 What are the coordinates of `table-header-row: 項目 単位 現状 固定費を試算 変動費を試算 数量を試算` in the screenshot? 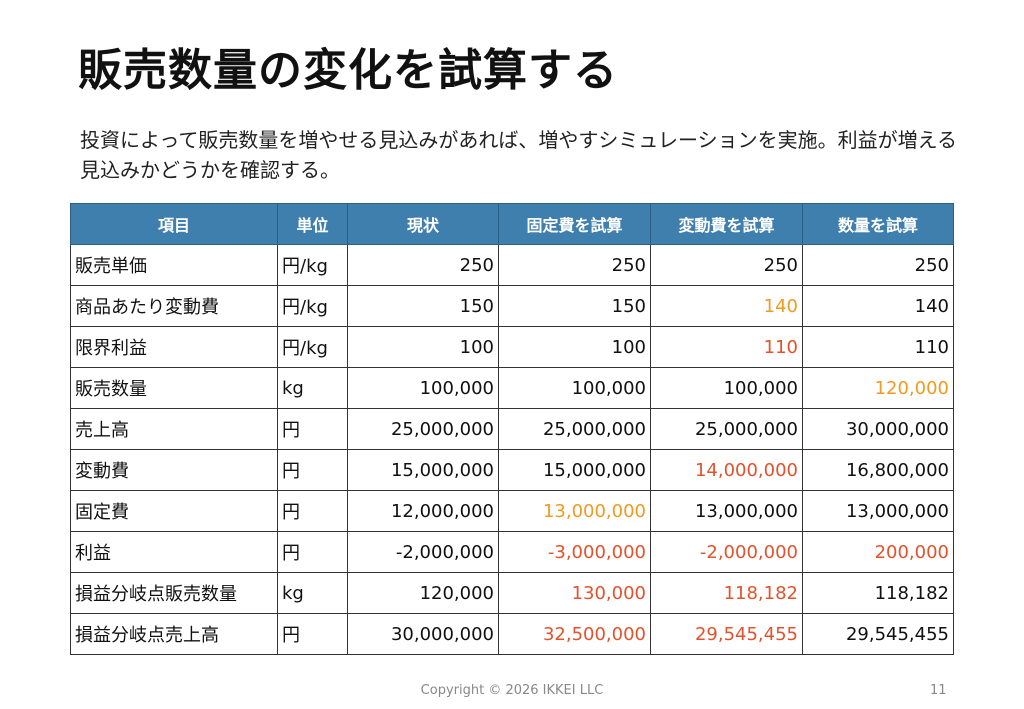 It's located at (512, 224).